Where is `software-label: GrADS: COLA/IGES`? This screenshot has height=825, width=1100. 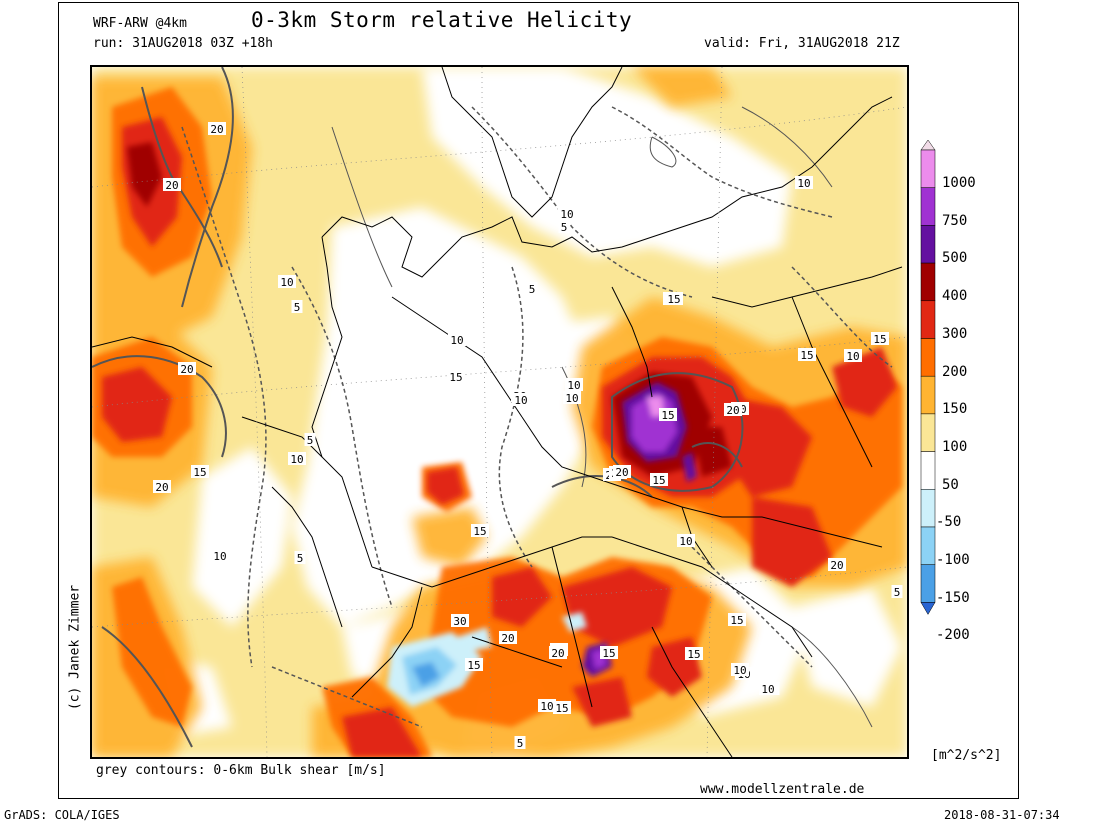
software-label: GrADS: COLA/IGES is located at coordinates (62, 815).